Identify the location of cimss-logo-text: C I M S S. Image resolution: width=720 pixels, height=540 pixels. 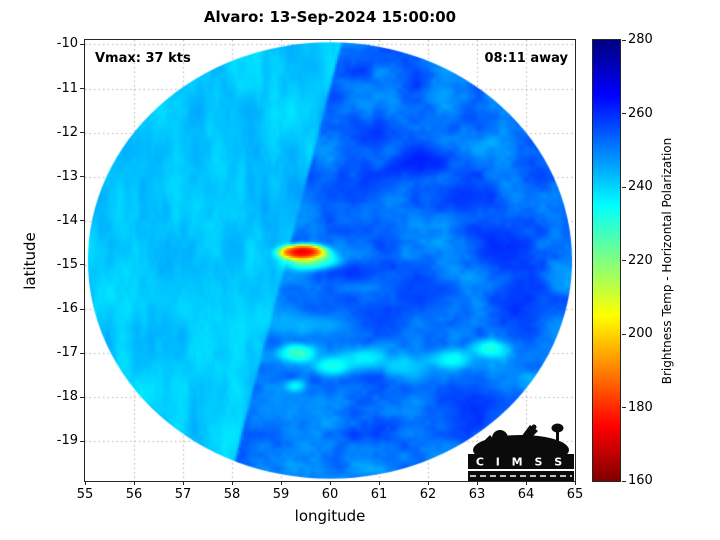
(521, 462).